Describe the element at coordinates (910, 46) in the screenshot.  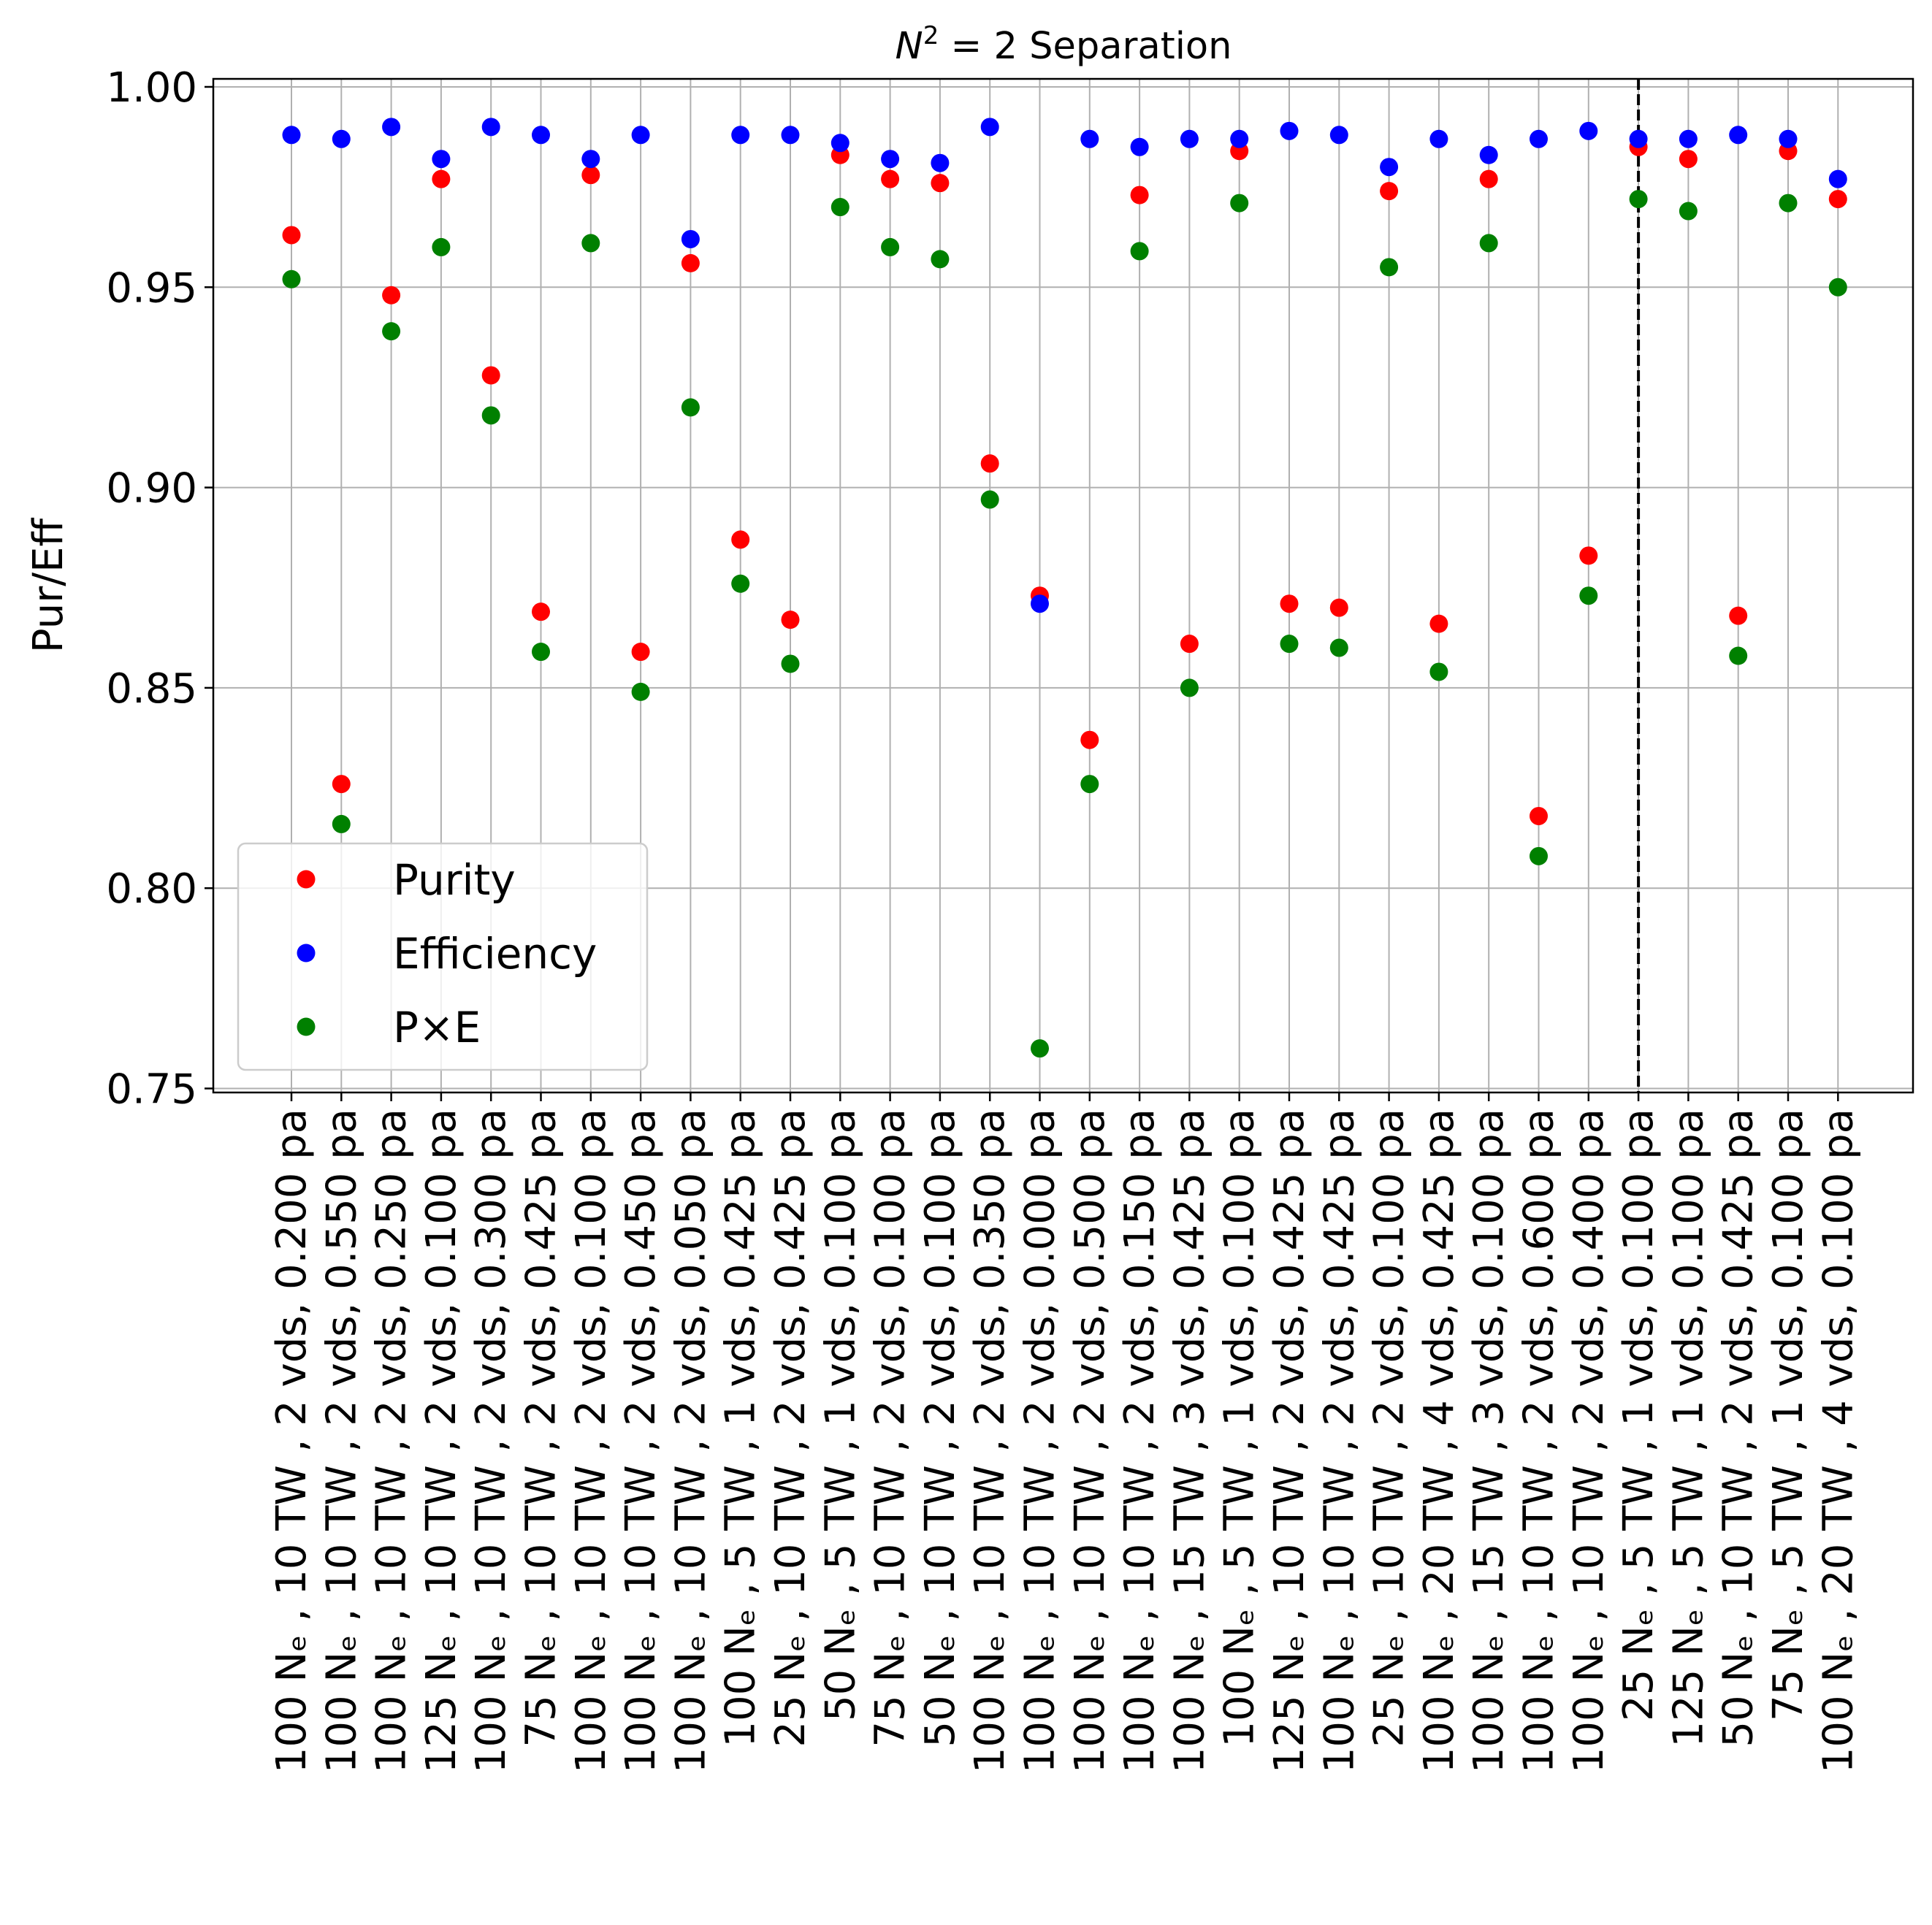
I see `title-symbol: N` at that location.